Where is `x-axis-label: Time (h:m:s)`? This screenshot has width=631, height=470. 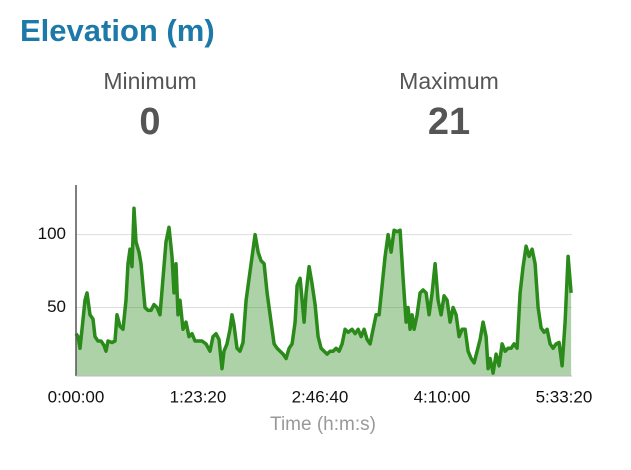 x-axis-label: Time (h:m:s) is located at coordinates (323, 424).